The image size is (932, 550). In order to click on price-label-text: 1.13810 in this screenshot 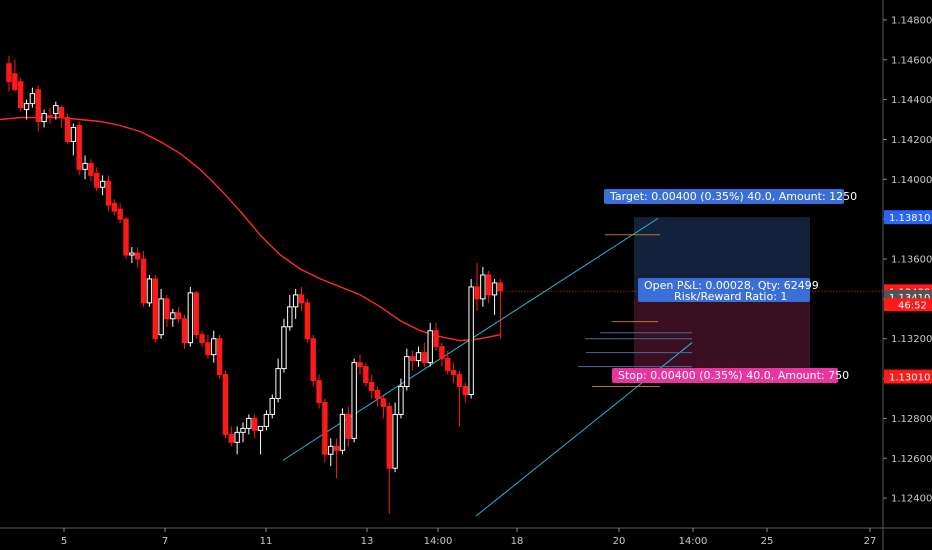, I will do `click(909, 218)`.